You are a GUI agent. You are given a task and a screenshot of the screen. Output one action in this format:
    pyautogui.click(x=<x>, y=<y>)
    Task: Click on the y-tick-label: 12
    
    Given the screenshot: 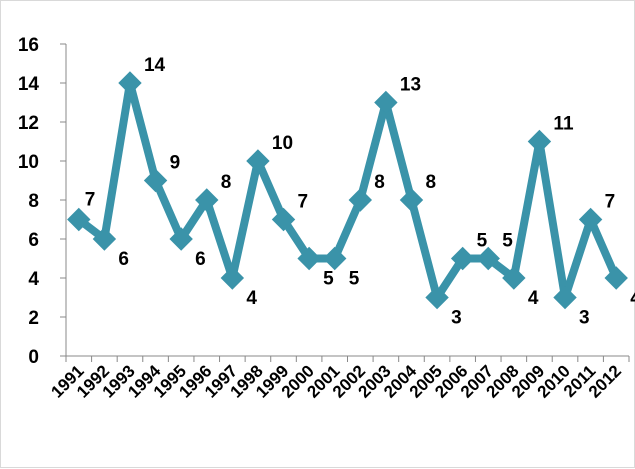 What is the action you would take?
    pyautogui.click(x=28, y=123)
    